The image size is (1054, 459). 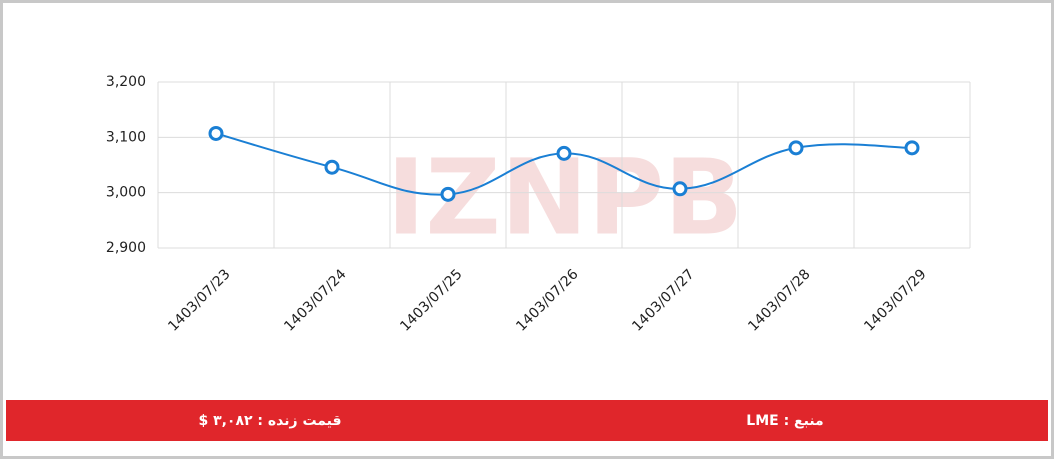 What do you see at coordinates (126, 248) in the screenshot?
I see `y-tick-label: 2,900` at bounding box center [126, 248].